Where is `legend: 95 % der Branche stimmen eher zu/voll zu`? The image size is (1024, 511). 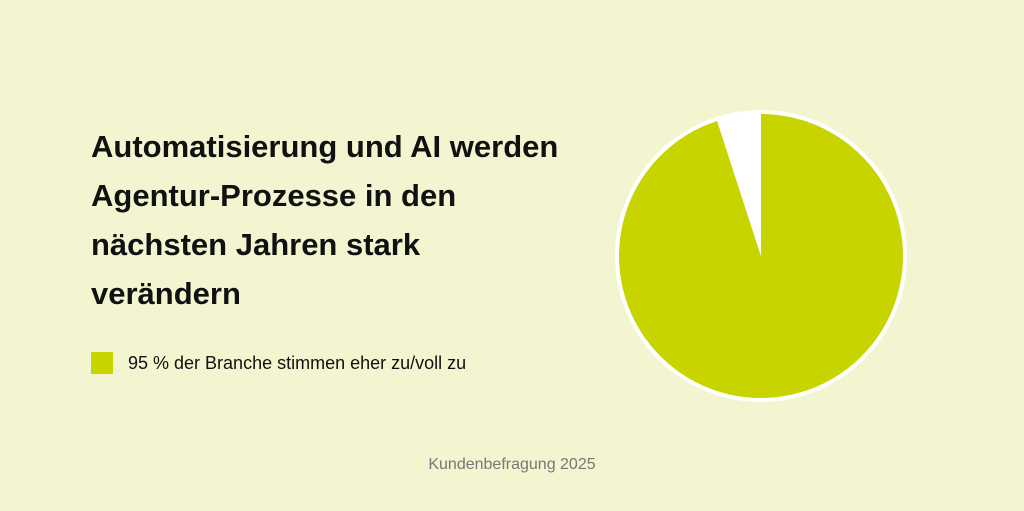
legend: 95 % der Branche stimmen eher zu/voll zu is located at coordinates (278, 363).